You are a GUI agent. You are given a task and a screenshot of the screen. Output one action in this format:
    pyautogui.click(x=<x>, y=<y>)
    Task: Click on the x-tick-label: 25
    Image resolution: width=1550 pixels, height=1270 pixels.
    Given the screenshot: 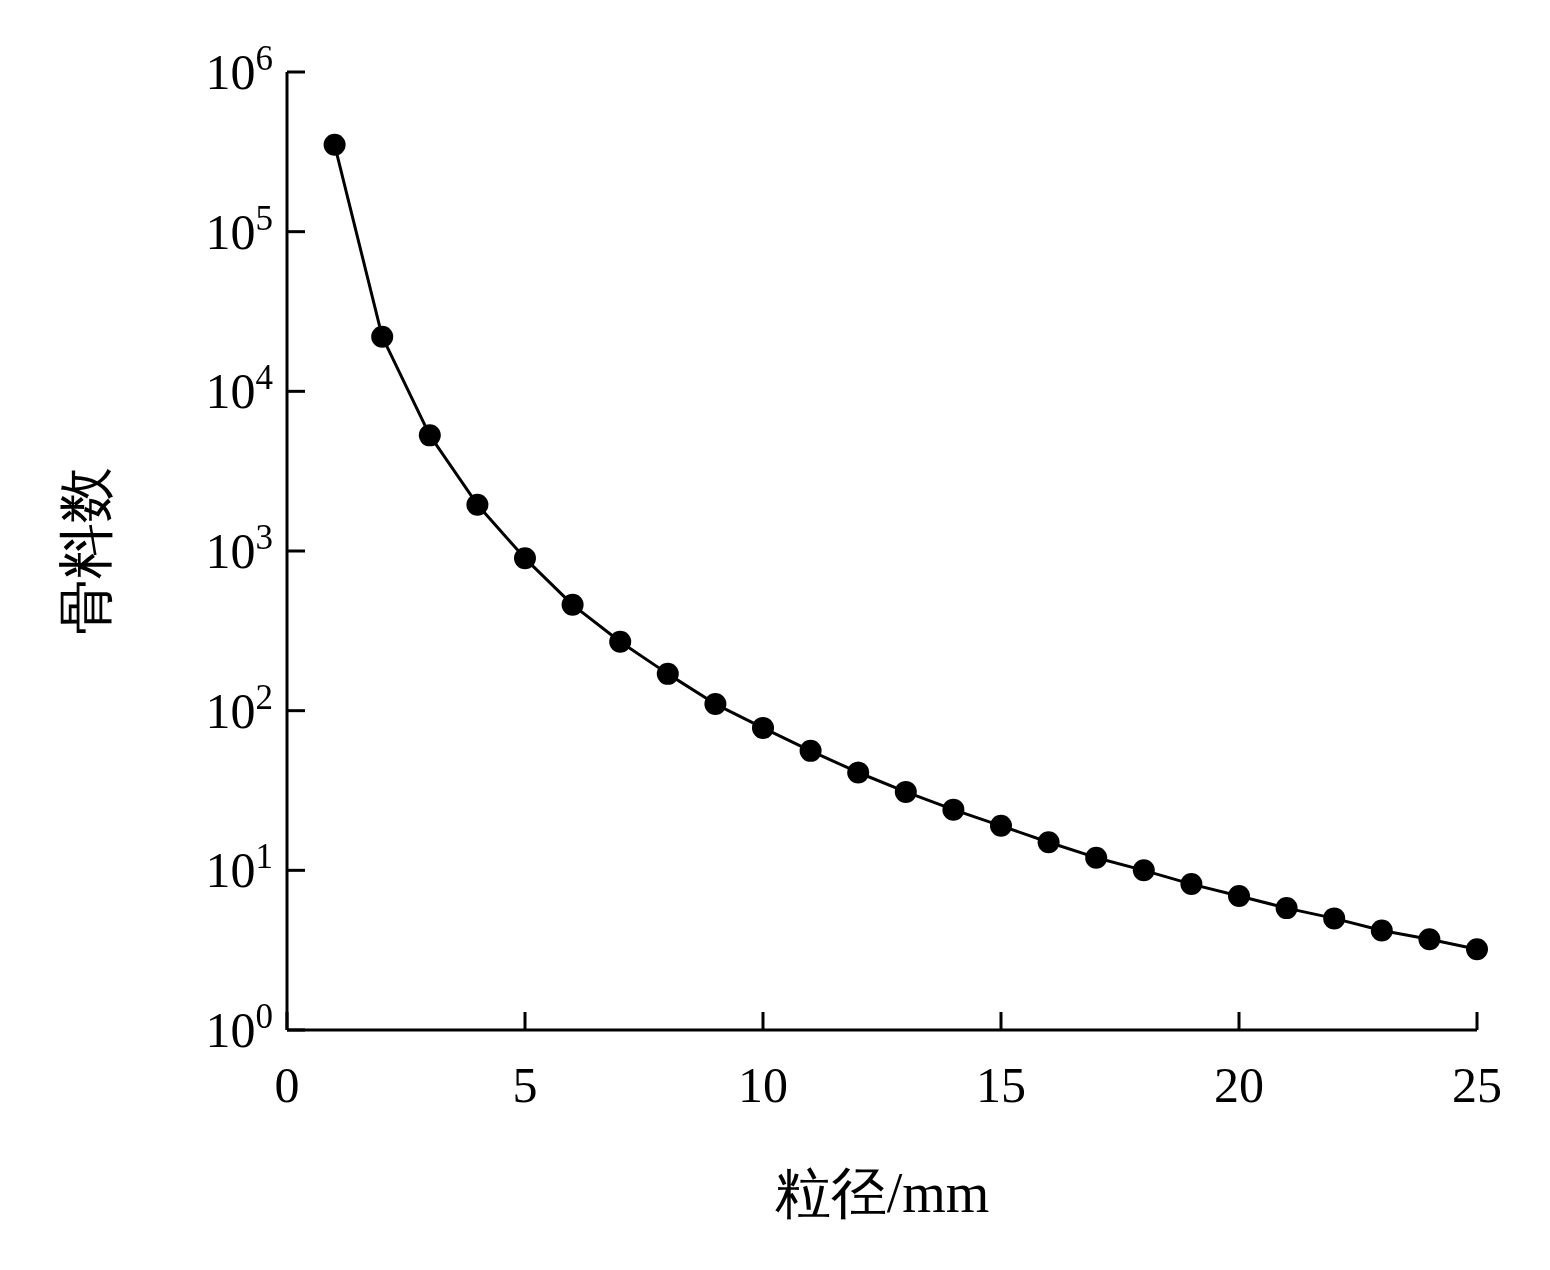 What is the action you would take?
    pyautogui.click(x=1477, y=1085)
    